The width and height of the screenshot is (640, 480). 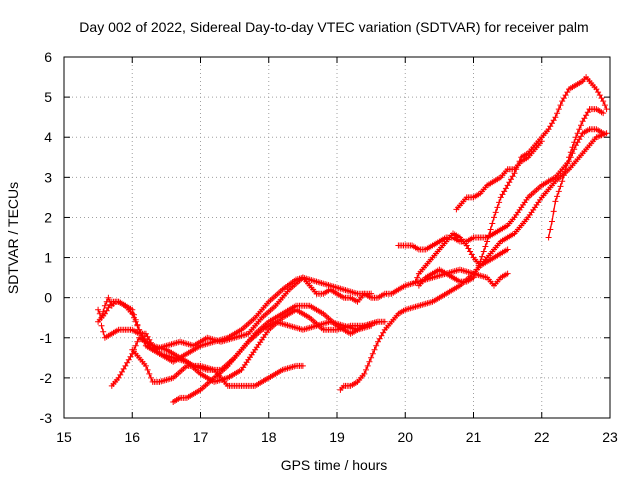 I want to click on y-tick-label: 2, so click(x=48, y=217).